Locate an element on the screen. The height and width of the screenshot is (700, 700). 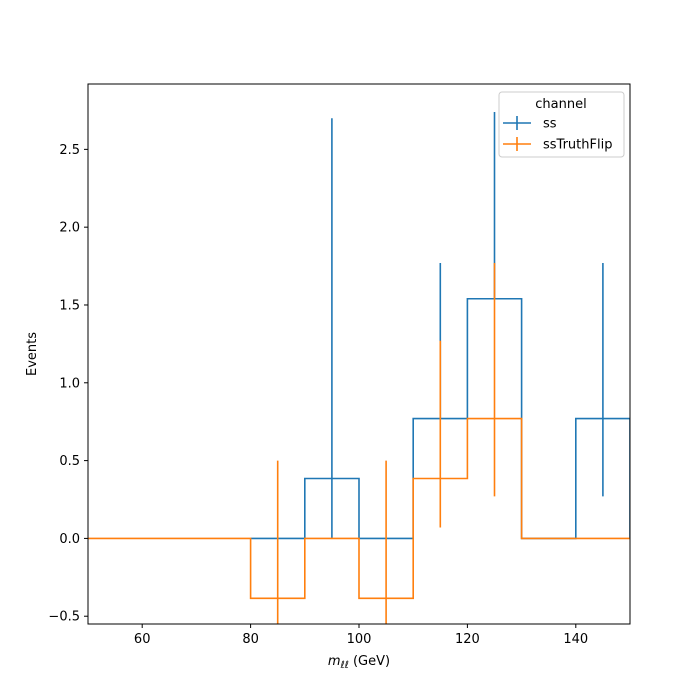
y-tick-label: 0.0 is located at coordinates (69, 539).